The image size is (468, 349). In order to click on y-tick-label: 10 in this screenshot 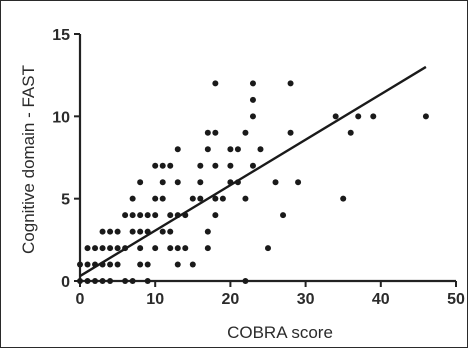, I will do `click(61, 117)`.